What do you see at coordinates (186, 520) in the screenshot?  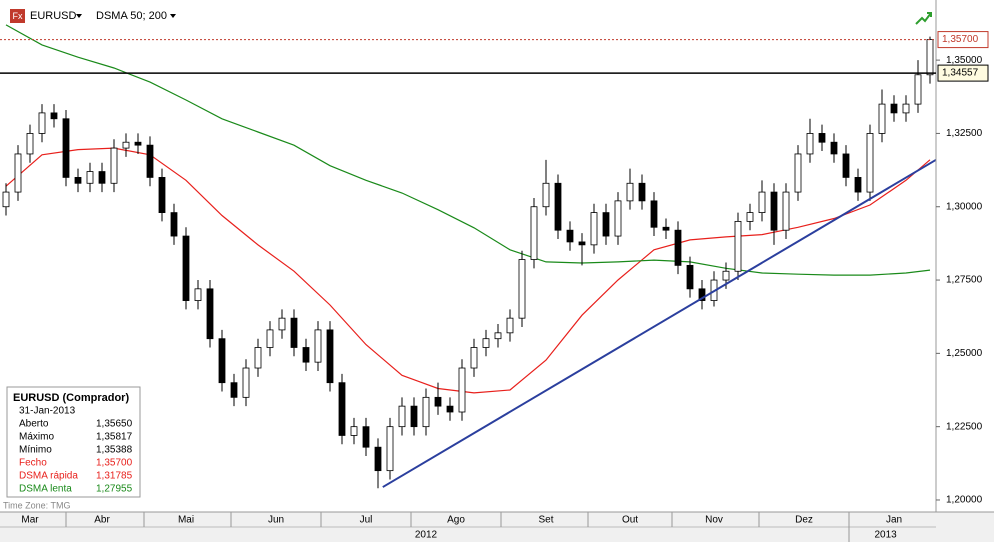 I see `x-tick-label: Mai` at bounding box center [186, 520].